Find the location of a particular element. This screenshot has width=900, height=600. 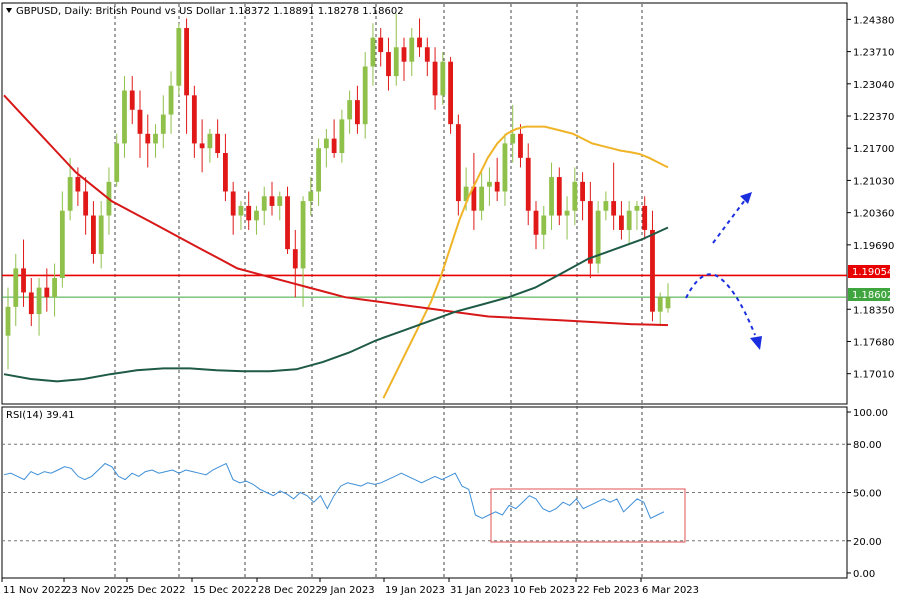

current-price-tag: 1.18602 is located at coordinates (870, 294).